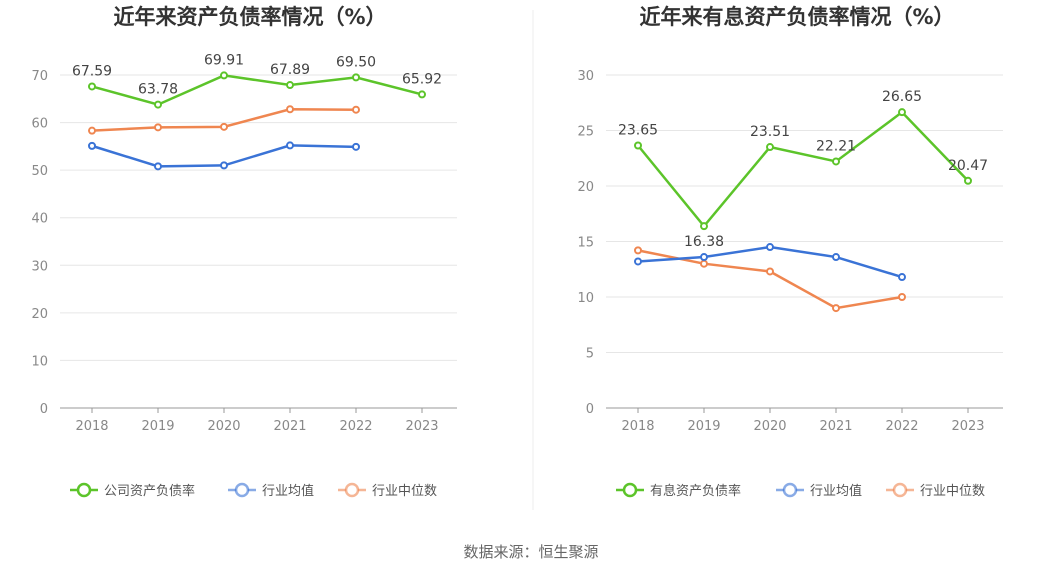 This screenshot has width=1062, height=573. What do you see at coordinates (39, 124) in the screenshot?
I see `y-tick-label: 60` at bounding box center [39, 124].